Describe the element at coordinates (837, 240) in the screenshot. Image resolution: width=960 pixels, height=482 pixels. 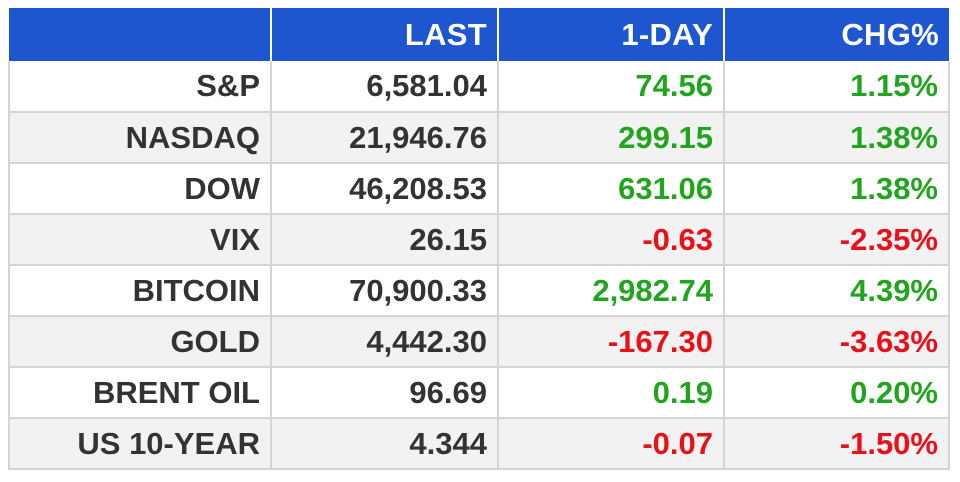
I see `row-chg-pct: -2.35%` at that location.